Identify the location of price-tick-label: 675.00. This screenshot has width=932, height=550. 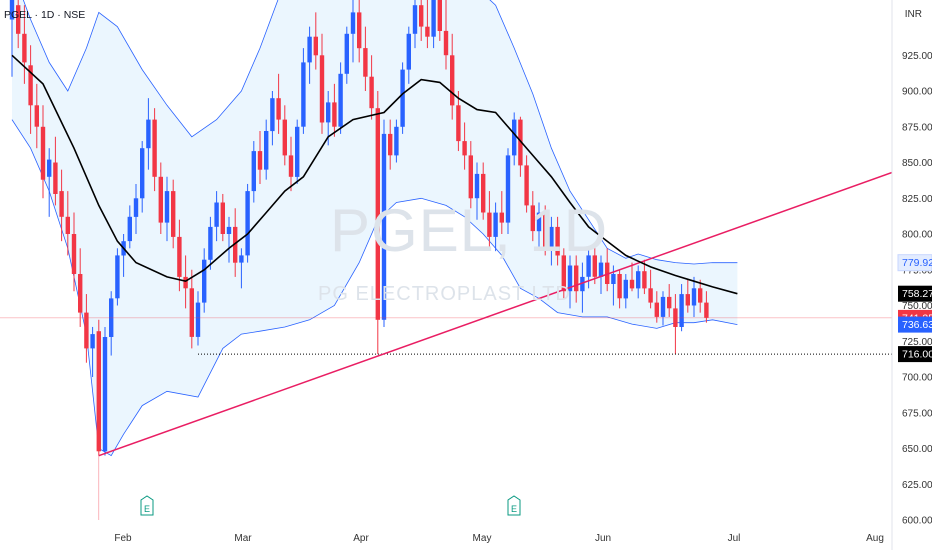
(917, 413).